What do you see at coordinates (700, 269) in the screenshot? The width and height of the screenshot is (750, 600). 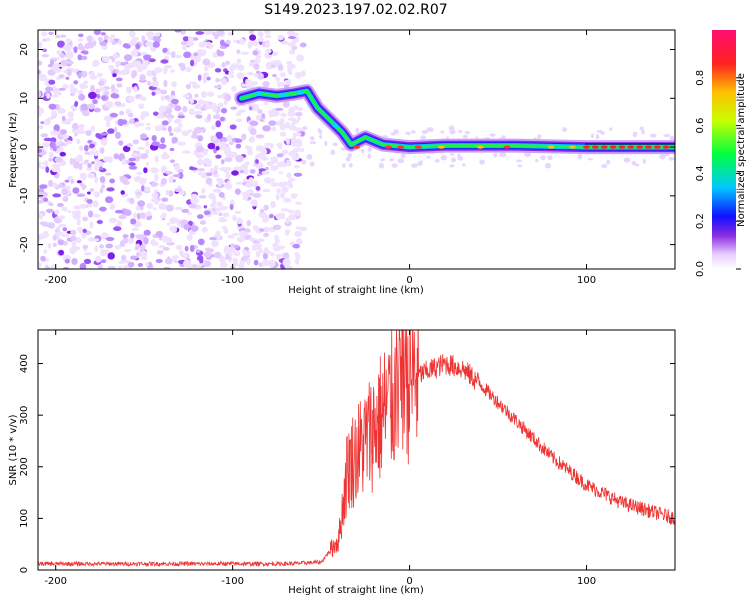 I see `colorbar-tick-label: 0.0` at bounding box center [700, 269].